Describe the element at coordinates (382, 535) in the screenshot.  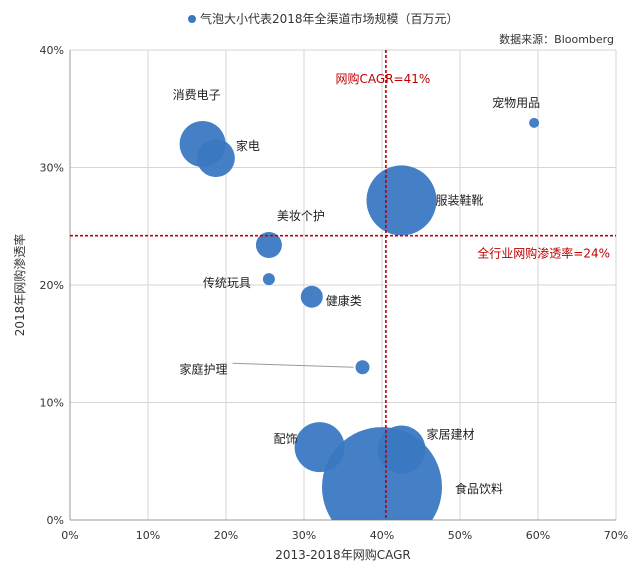
I see `x-tick-label: 40%` at that location.